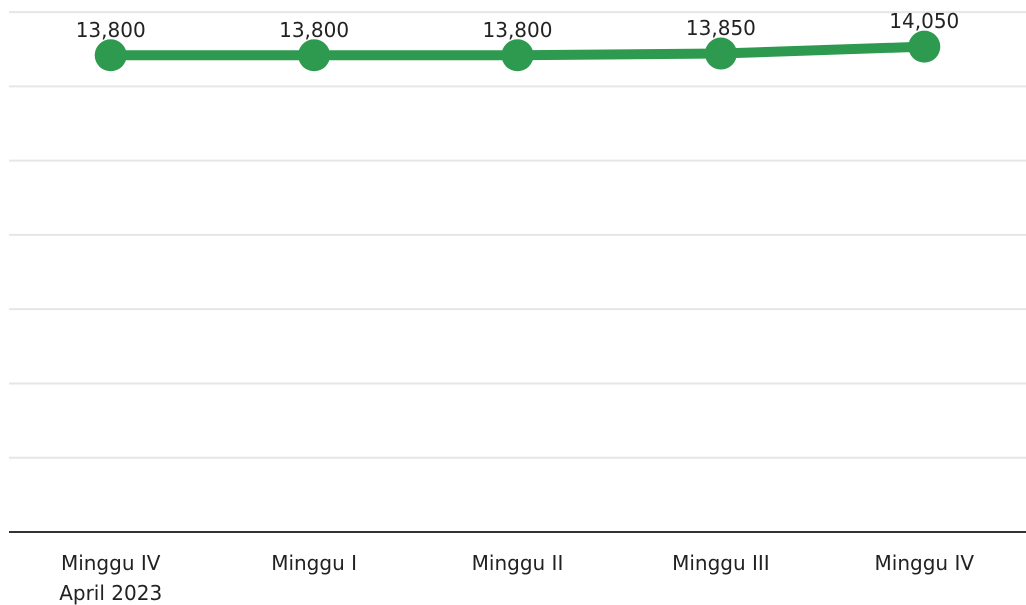  I want to click on x-tick-label: Minggu IV, so click(924, 563).